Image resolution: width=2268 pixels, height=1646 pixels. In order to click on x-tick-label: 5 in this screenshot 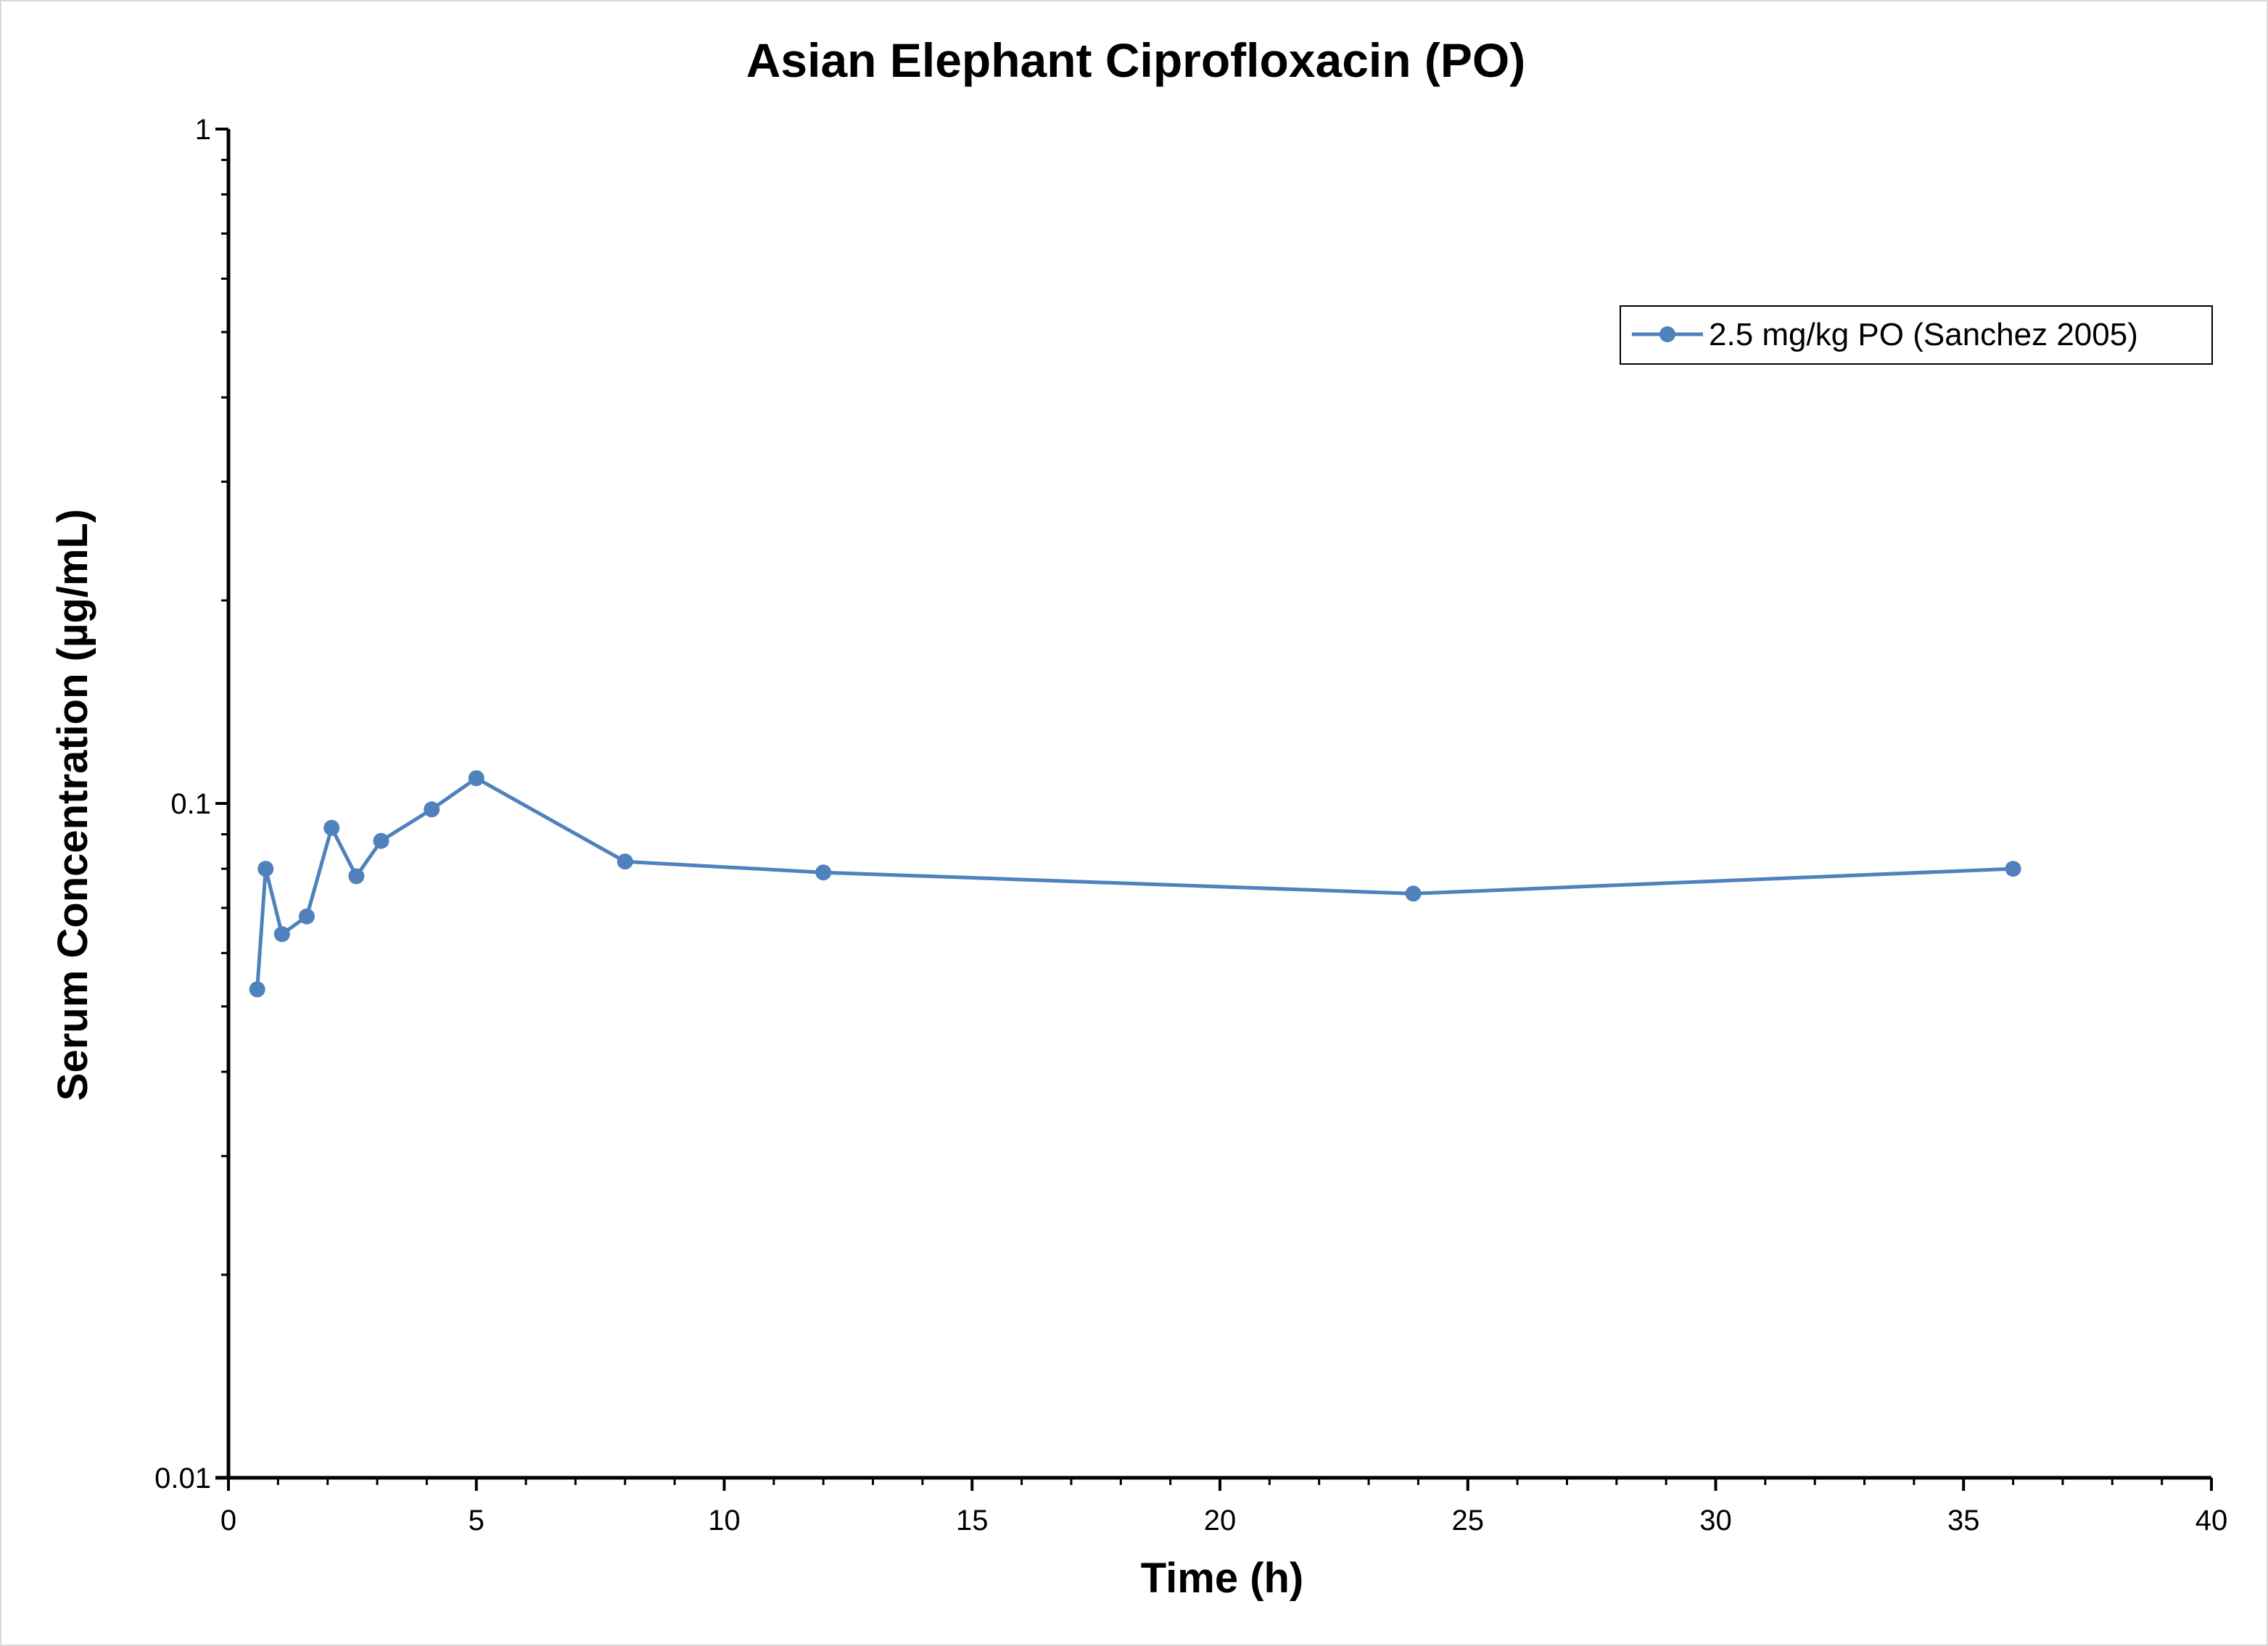, I will do `click(477, 1521)`.